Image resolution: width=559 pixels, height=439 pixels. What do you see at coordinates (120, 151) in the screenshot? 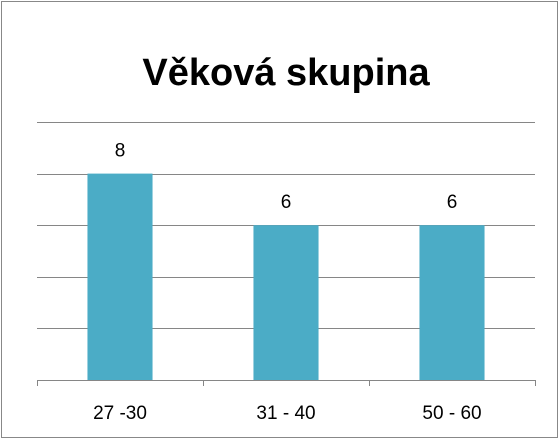
I see `data-label: 8` at bounding box center [120, 151].